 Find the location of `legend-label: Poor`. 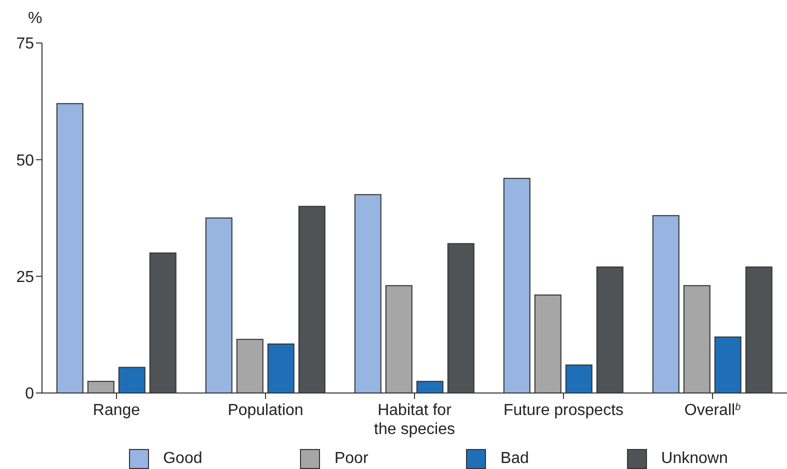

legend-label: Poor is located at coordinates (351, 459).